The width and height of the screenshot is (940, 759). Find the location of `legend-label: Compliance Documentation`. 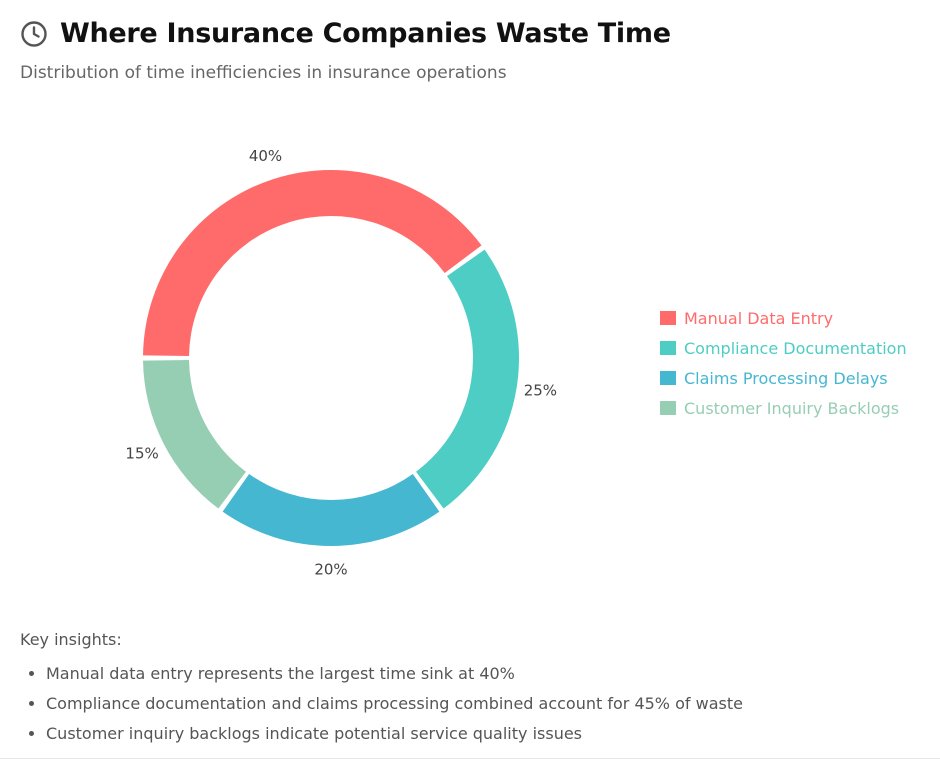

legend-label: Compliance Documentation is located at coordinates (795, 348).